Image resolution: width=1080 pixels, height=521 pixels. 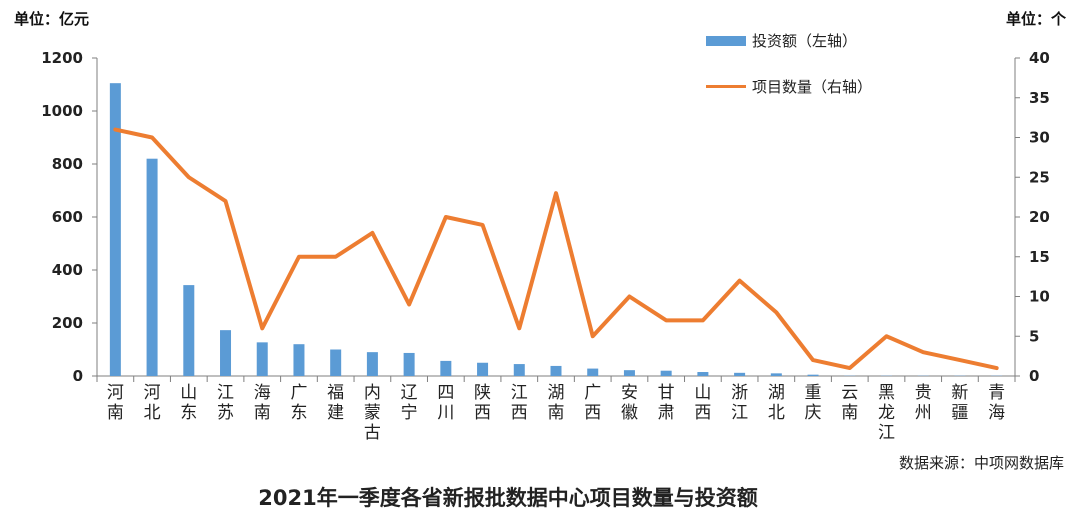 I want to click on x-category-label: 浙, so click(x=739, y=393).